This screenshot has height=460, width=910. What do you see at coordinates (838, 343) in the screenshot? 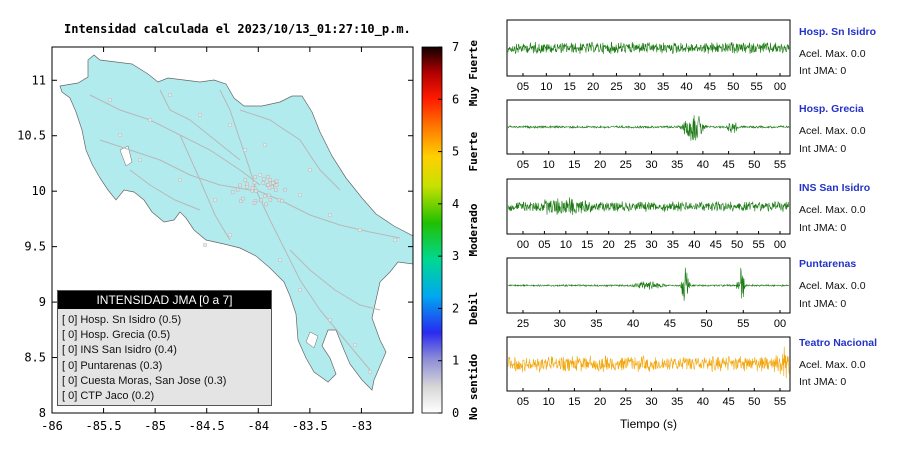
I see `station-name: Teatro Nacional` at bounding box center [838, 343].